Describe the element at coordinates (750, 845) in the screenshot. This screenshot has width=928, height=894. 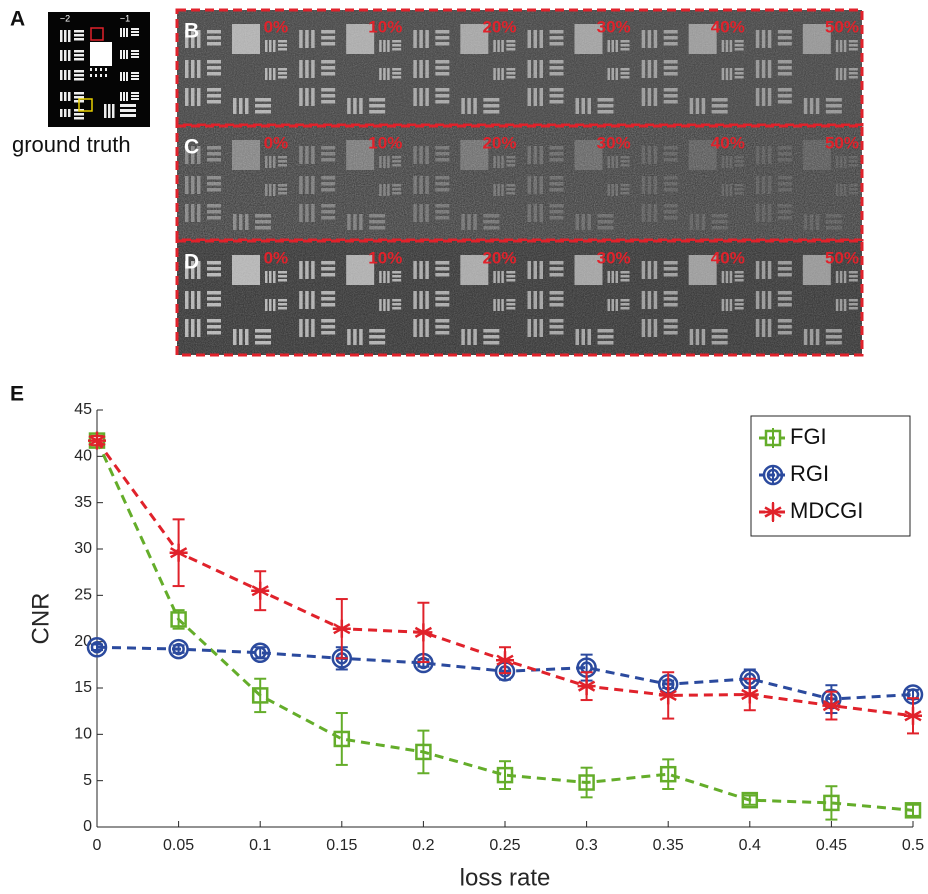
I see `x-tick-label: 0.4` at that location.